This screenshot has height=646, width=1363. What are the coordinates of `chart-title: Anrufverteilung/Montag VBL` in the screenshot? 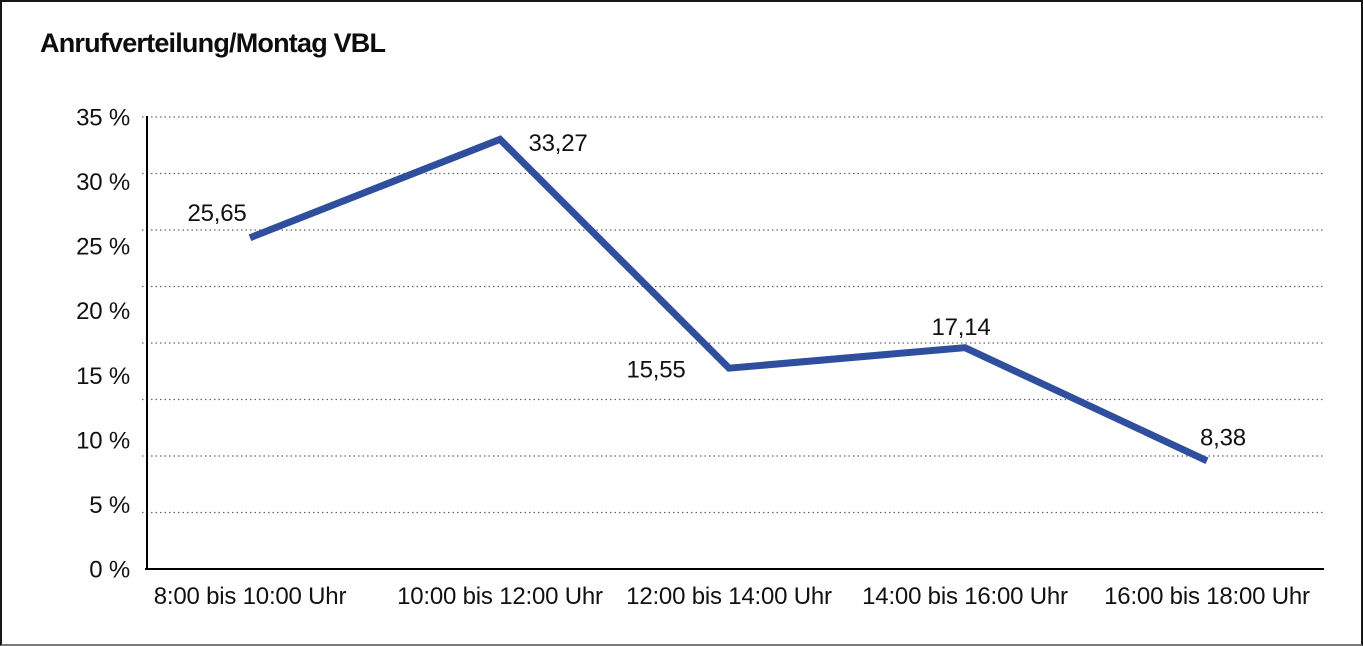 It's located at (213, 43).